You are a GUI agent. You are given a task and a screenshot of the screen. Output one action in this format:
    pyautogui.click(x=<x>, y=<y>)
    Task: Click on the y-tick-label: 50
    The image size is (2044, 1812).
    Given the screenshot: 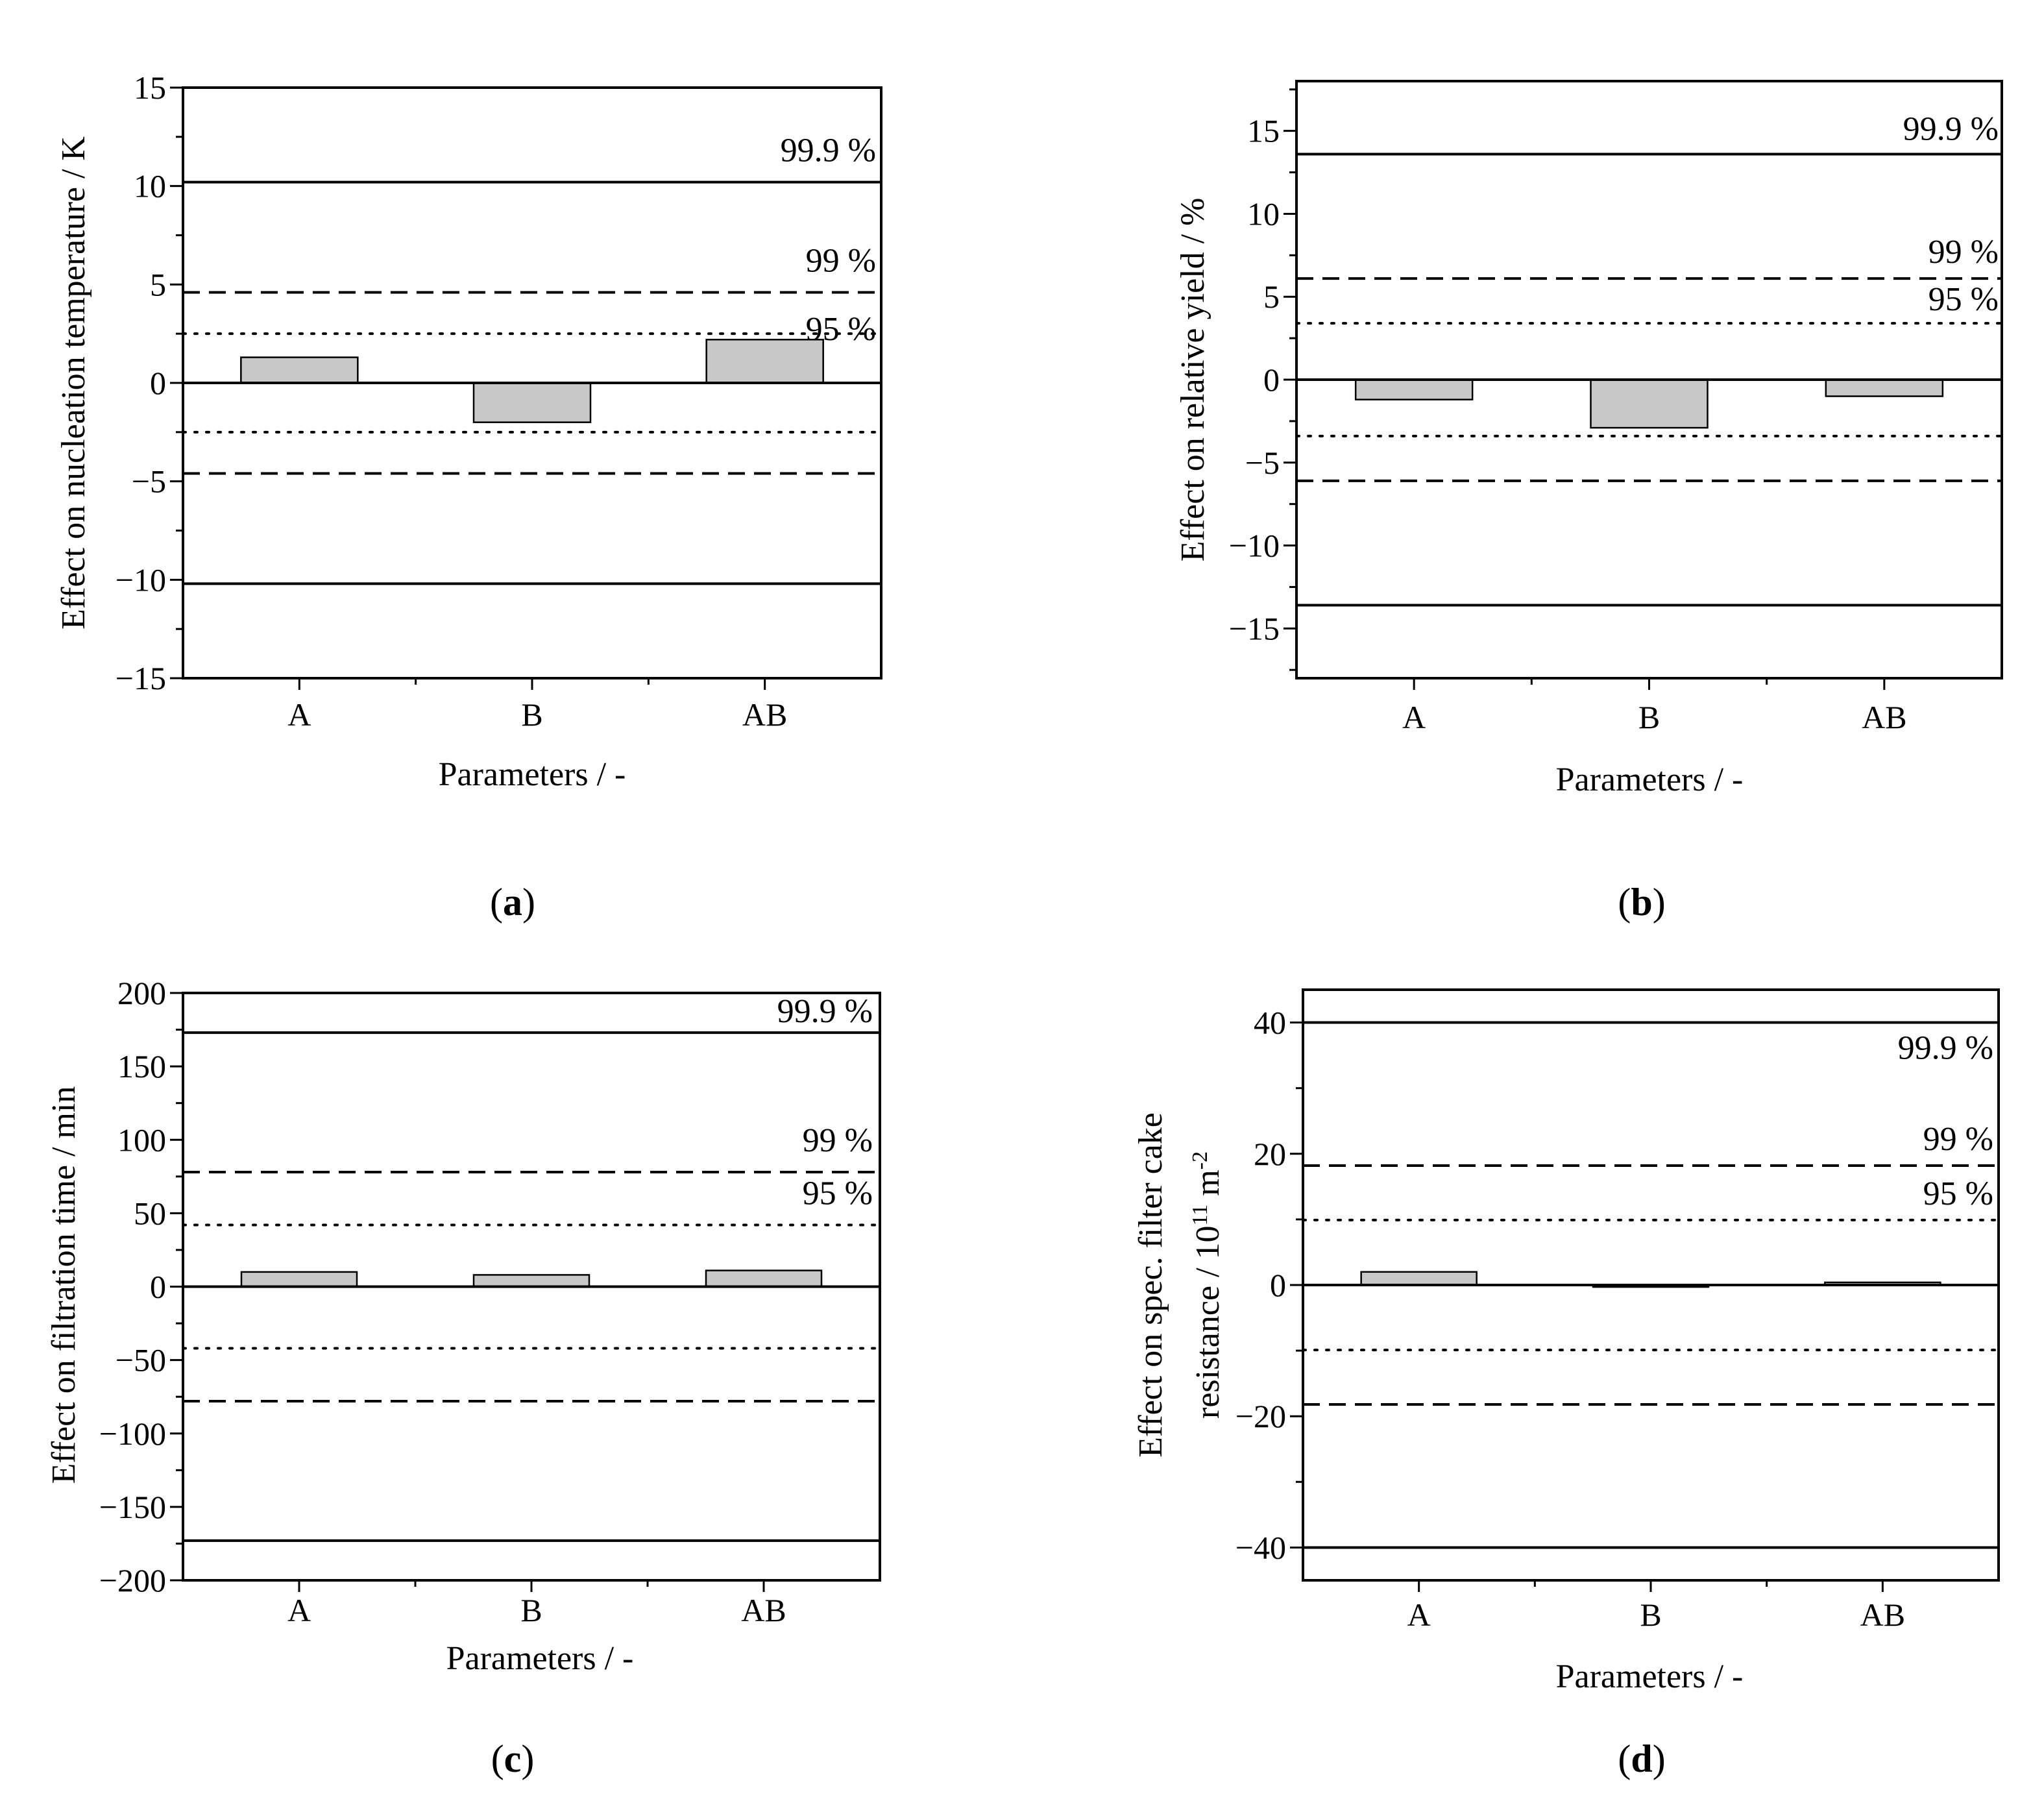 What is the action you would take?
    pyautogui.click(x=150, y=1213)
    